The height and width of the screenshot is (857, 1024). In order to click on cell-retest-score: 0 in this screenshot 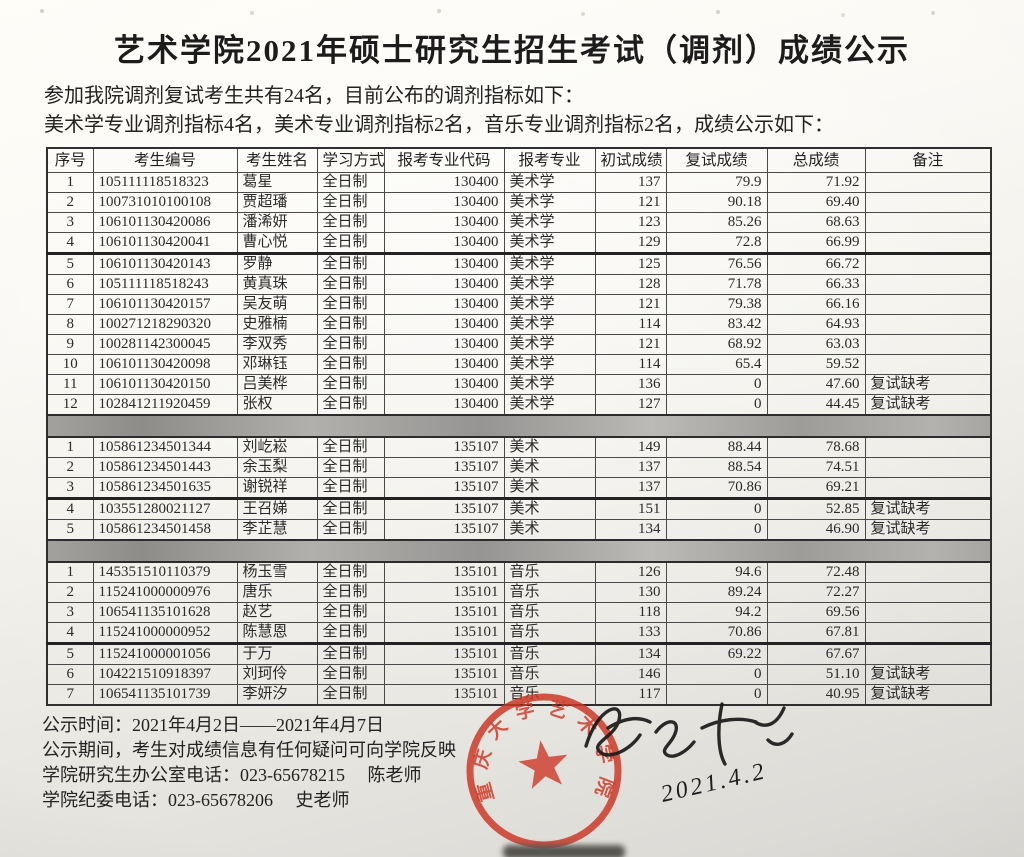, I will do `click(716, 530)`.